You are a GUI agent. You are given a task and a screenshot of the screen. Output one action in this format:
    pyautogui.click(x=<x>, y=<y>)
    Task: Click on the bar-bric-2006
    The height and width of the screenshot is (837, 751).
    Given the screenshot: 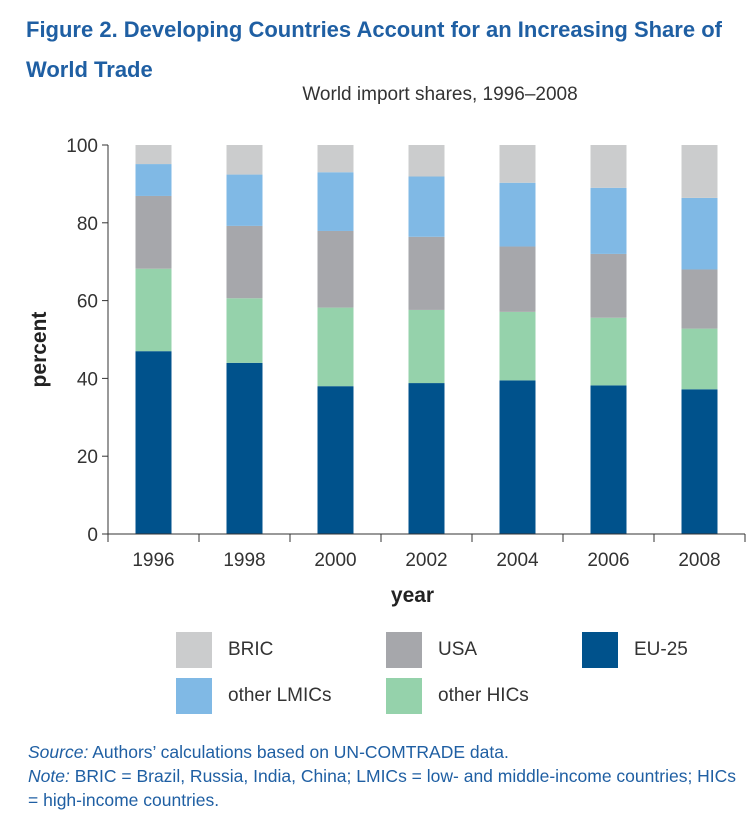 What is the action you would take?
    pyautogui.click(x=608, y=166)
    